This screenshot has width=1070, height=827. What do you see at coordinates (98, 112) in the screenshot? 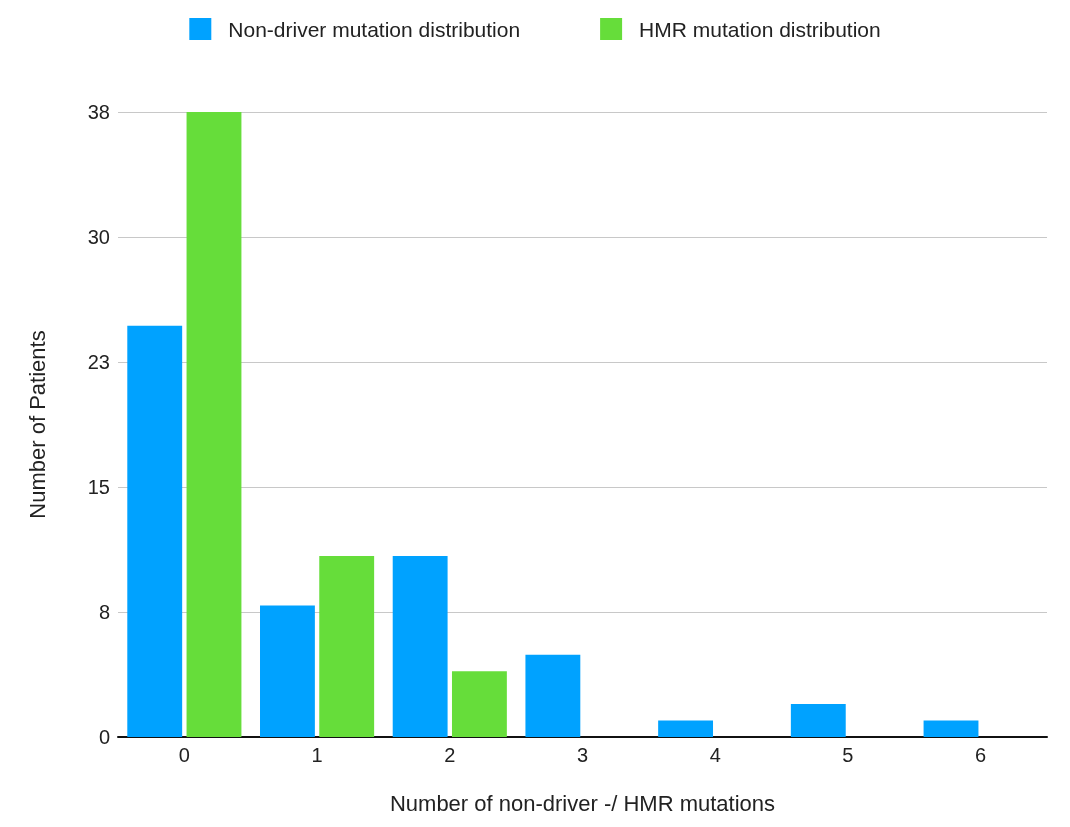
I see `y-tick-label: 38` at bounding box center [98, 112].